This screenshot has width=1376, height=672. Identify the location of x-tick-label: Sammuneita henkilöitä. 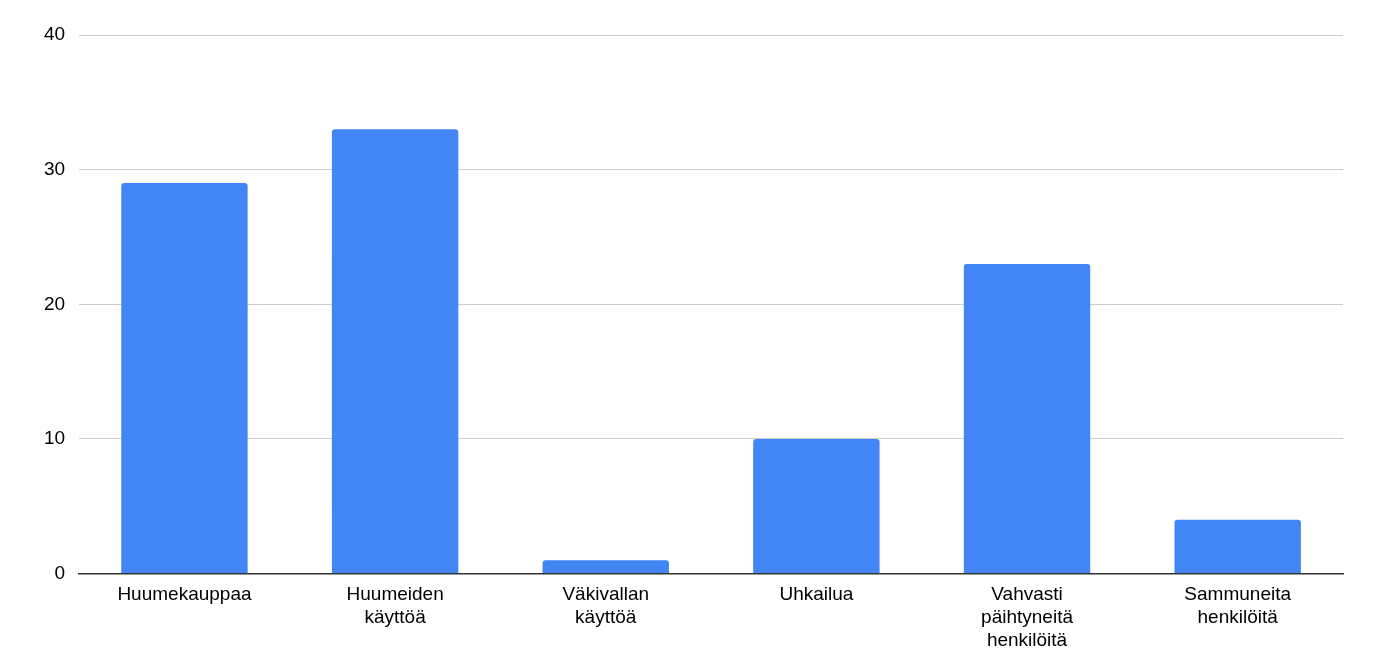
(1238, 605).